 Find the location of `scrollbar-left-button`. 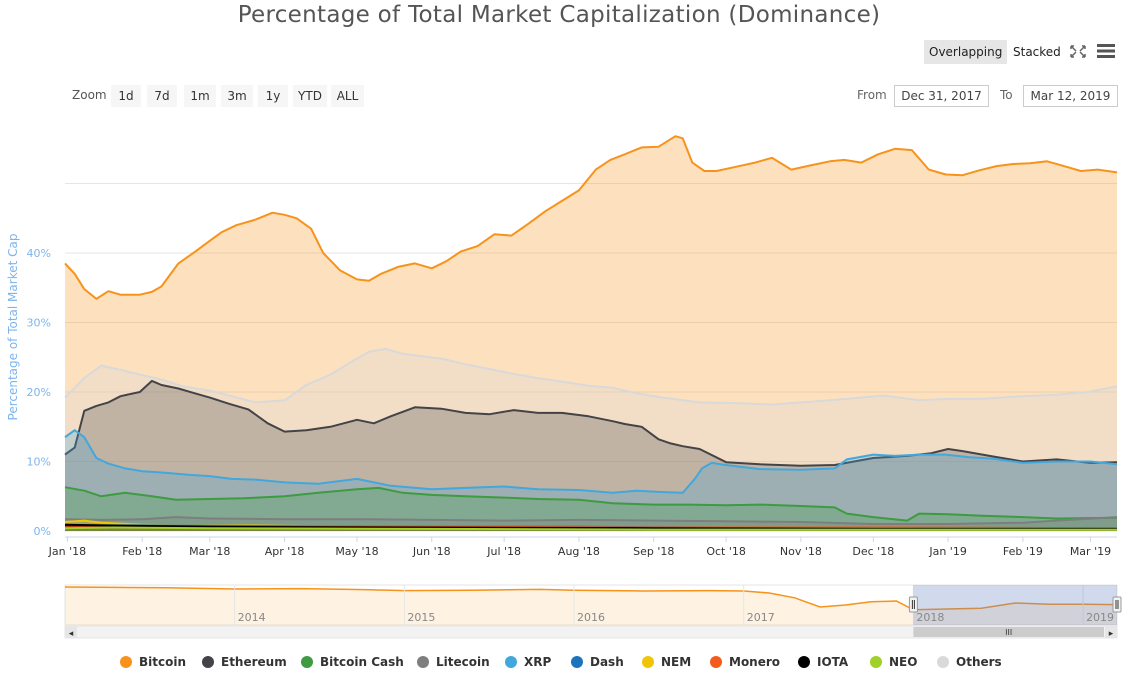

scrollbar-left-button is located at coordinates (71, 632).